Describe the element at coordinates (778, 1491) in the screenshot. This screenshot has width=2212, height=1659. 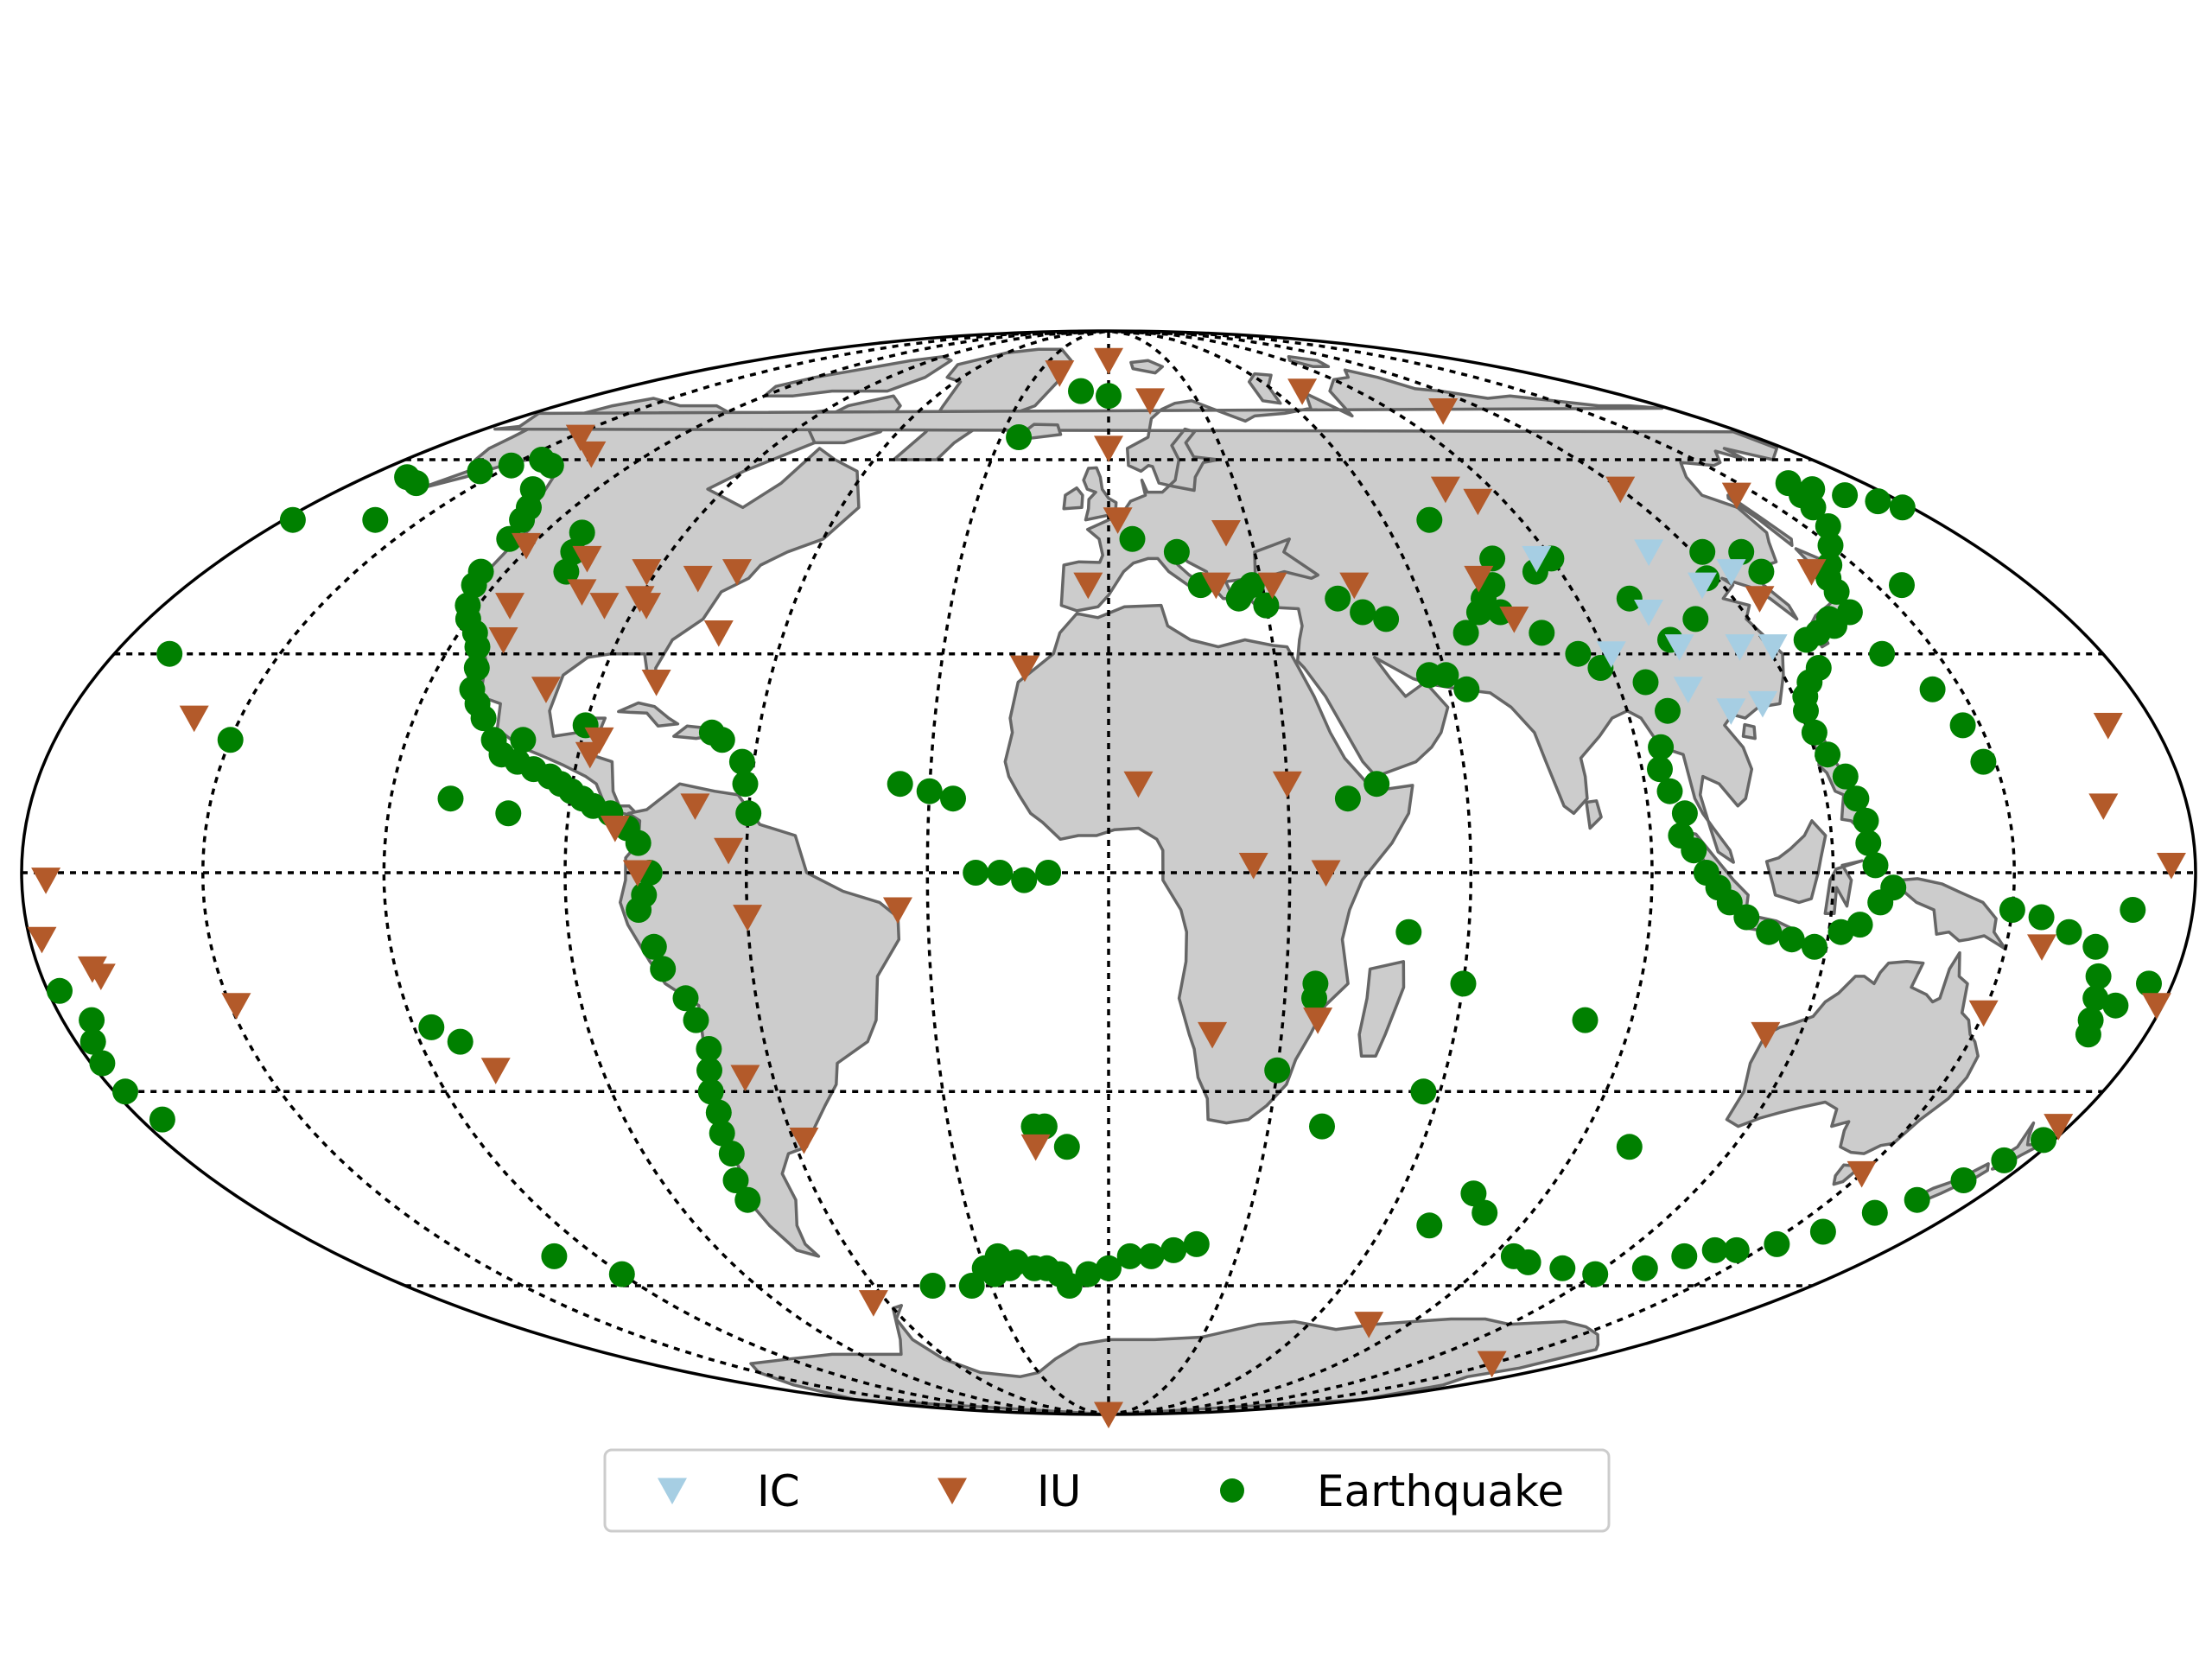
I see `legend-label-ic: IC` at that location.